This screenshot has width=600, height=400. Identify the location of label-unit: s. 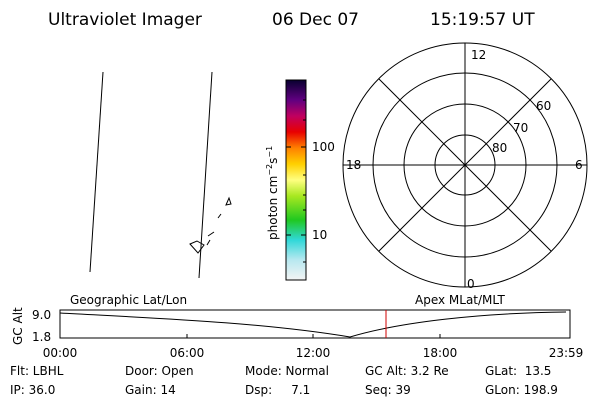
(273, 161).